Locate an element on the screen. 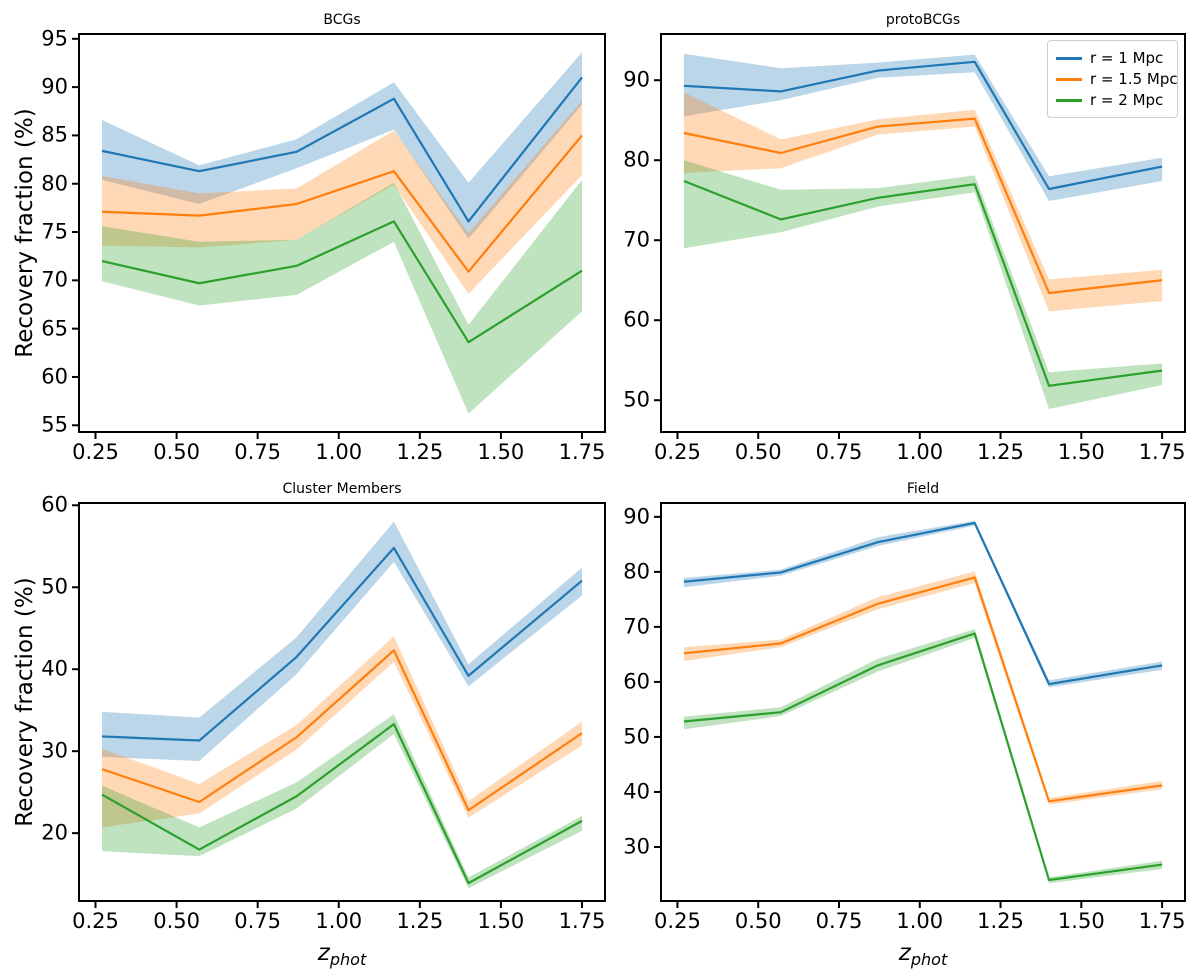  panel-title-field: Field is located at coordinates (923, 489).